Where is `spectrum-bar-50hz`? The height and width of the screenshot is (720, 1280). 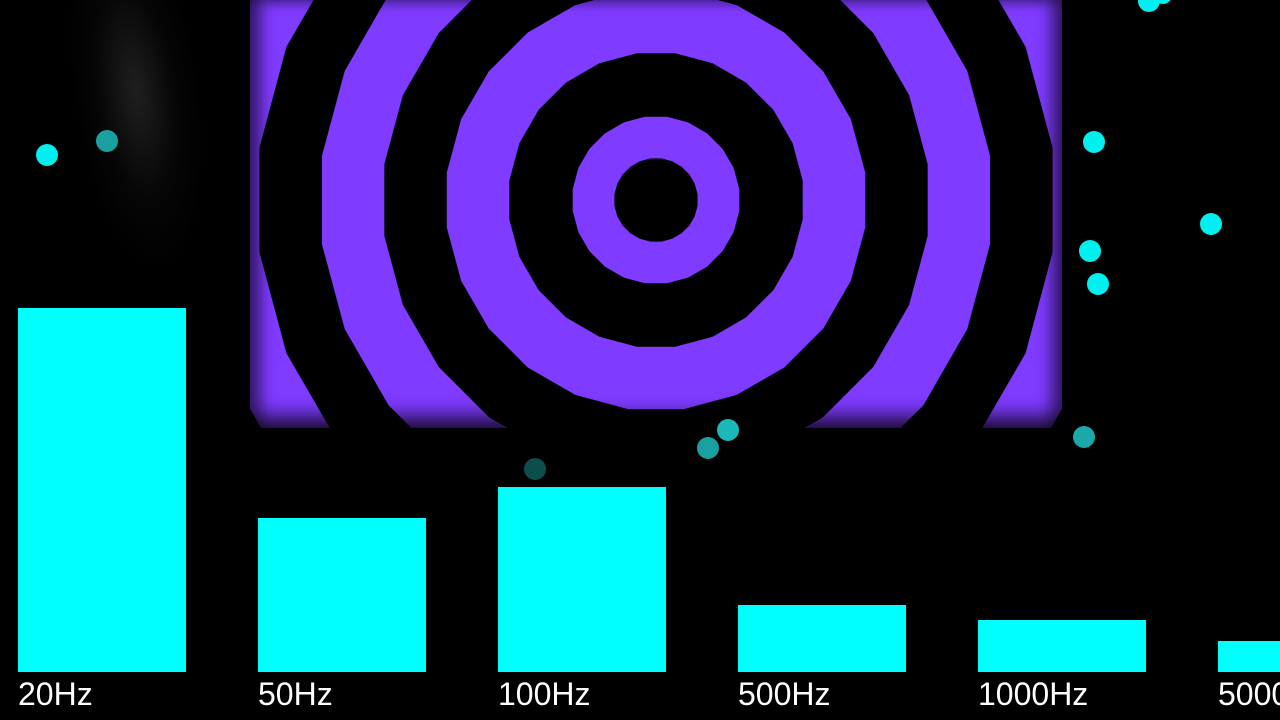 spectrum-bar-50hz is located at coordinates (342, 595).